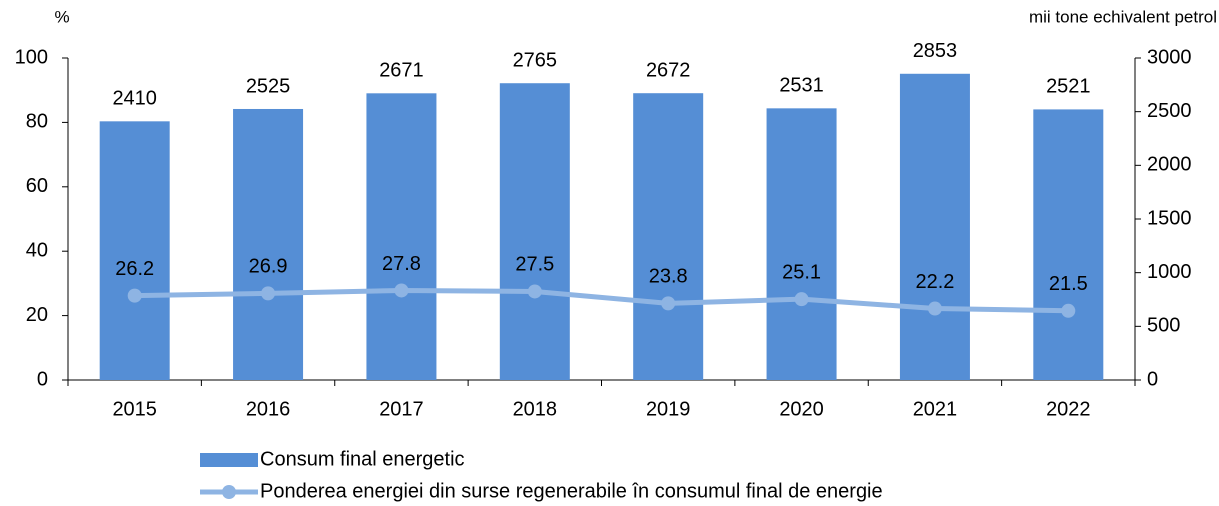  Describe the element at coordinates (31, 57) in the screenshot. I see `y-tick-label: 100` at that location.